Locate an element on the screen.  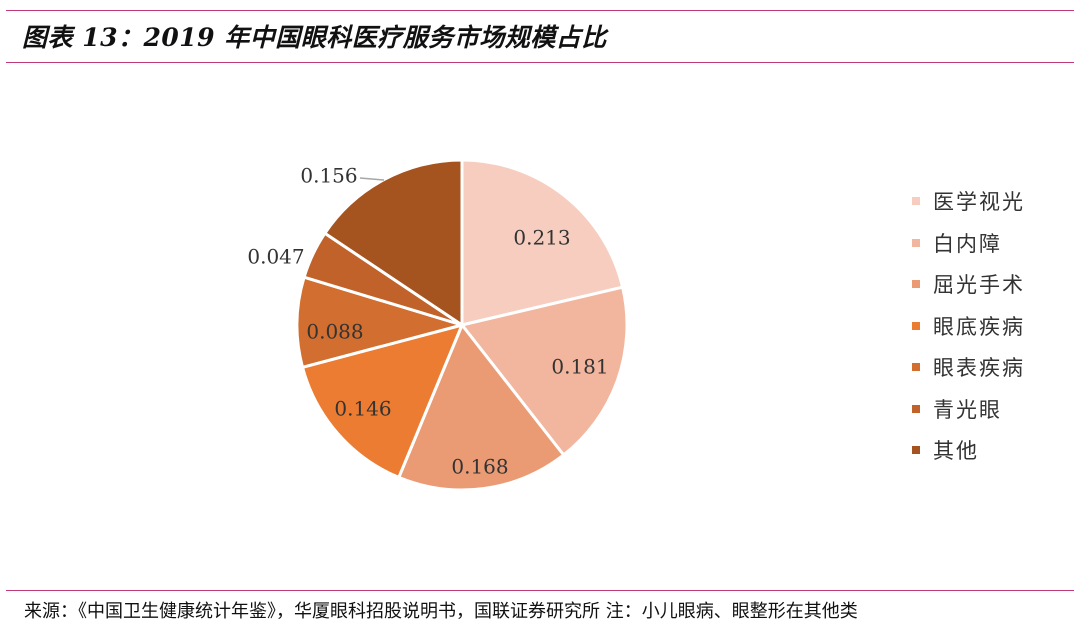
legend-label: 屈光手术 is located at coordinates (979, 285).